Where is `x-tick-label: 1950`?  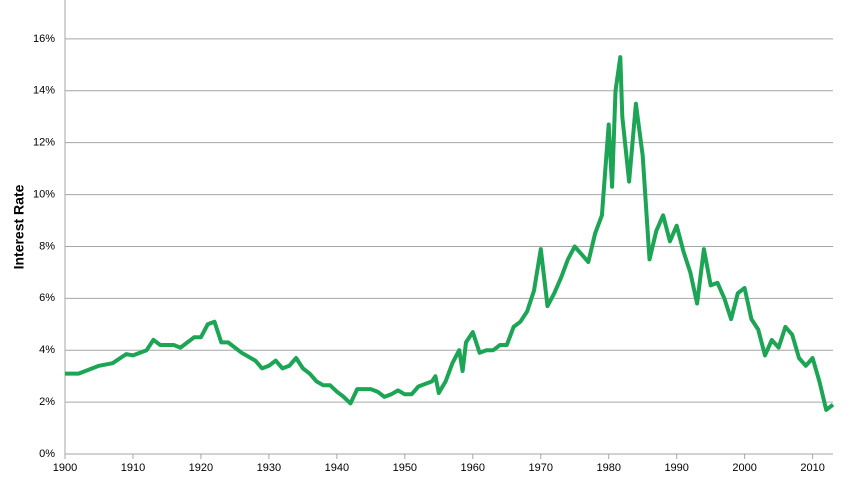 x-tick-label: 1950 is located at coordinates (405, 468).